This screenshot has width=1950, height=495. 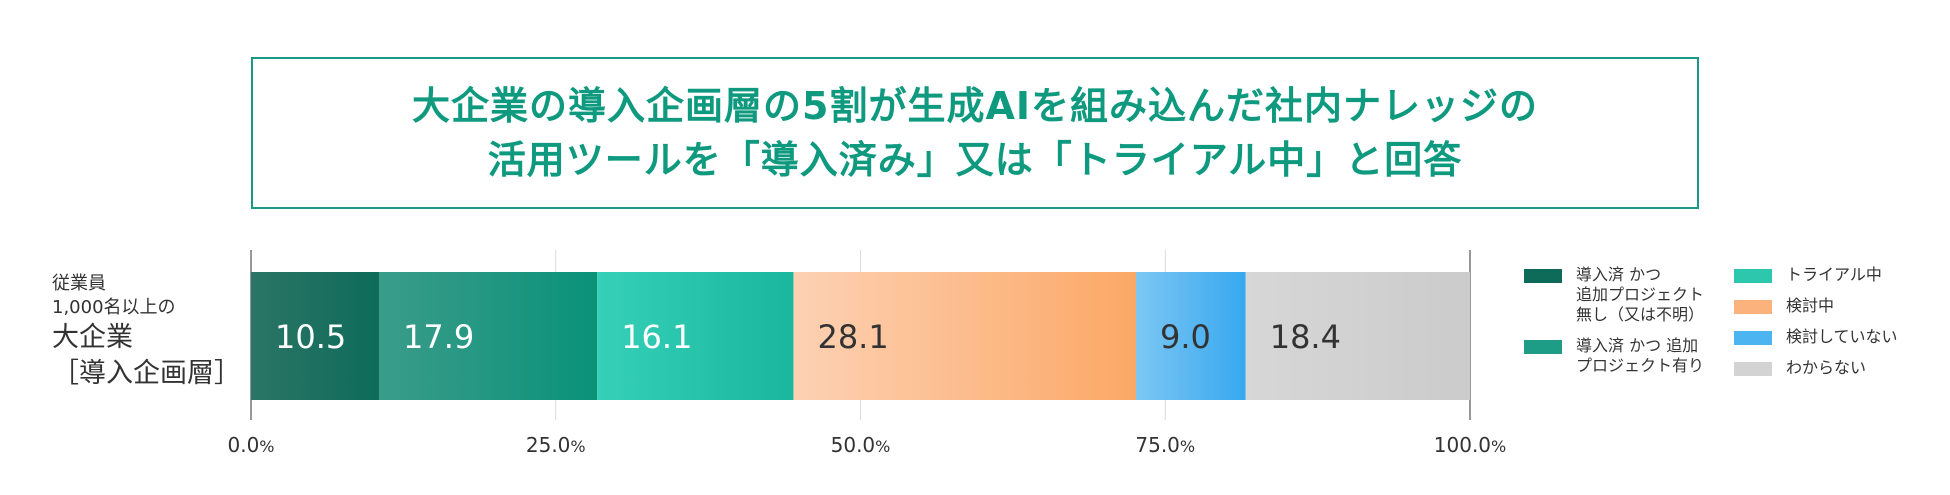 What do you see at coordinates (438, 337) in the screenshot?
I see `data-label-1: 17.9` at bounding box center [438, 337].